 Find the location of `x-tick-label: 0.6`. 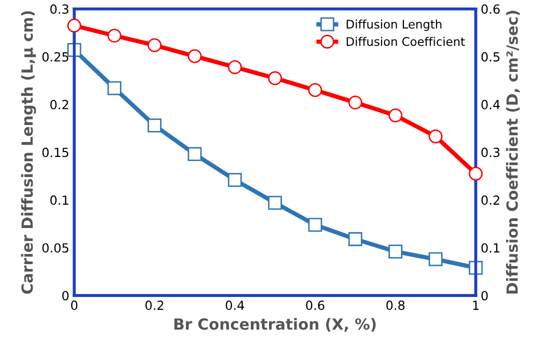

x-tick-label: 0.6 is located at coordinates (315, 305).